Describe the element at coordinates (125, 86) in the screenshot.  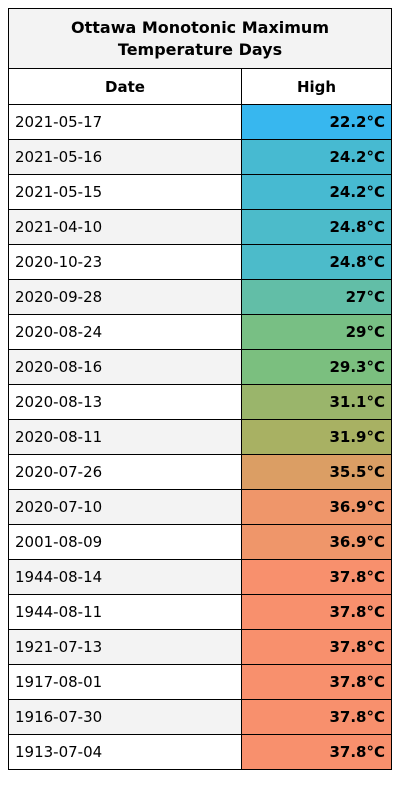
I see `column-header-date: Date` at that location.